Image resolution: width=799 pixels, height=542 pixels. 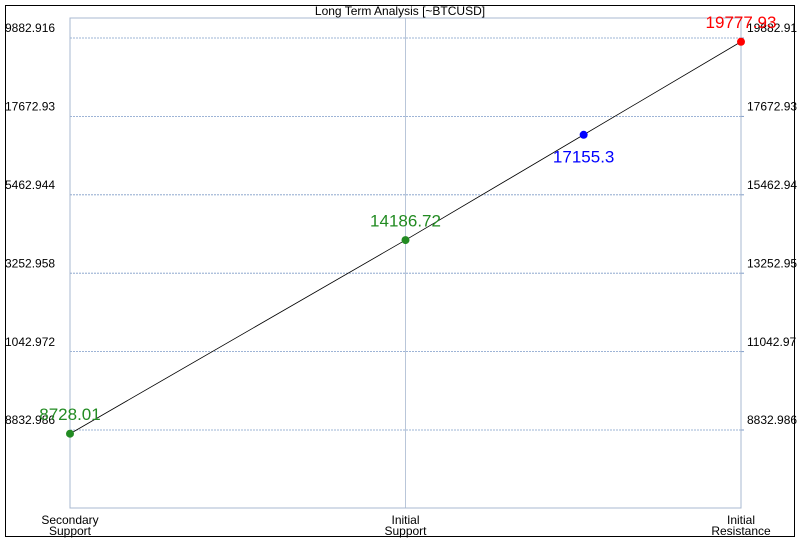 What do you see at coordinates (772, 107) in the screenshot?
I see `y2-tick-label: 17672.93` at bounding box center [772, 107].